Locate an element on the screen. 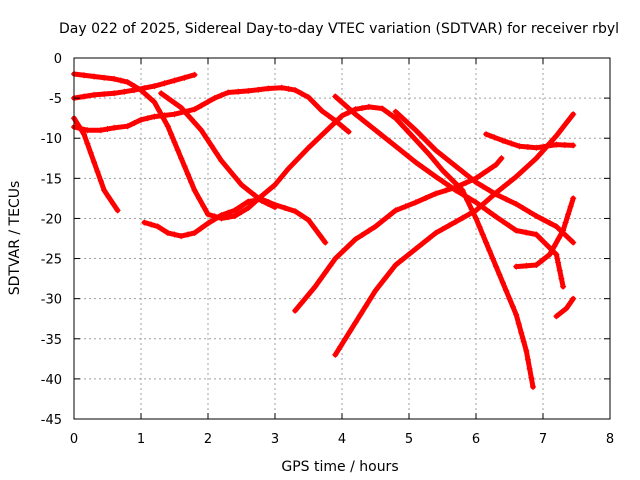  y-tick-label: -15 is located at coordinates (51, 179).